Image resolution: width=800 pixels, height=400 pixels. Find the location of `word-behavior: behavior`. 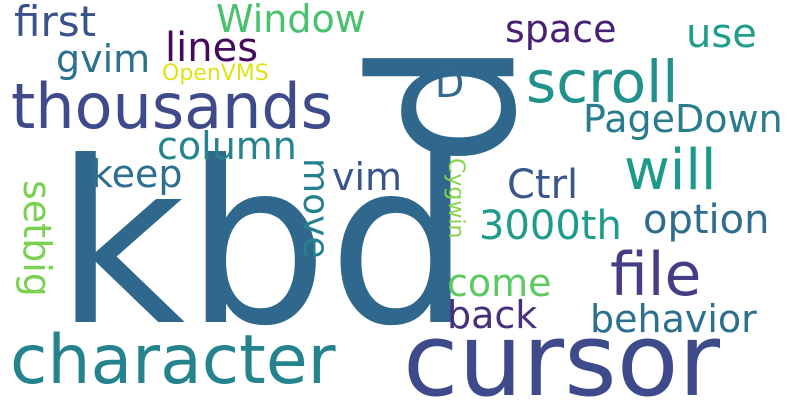

word-behavior: behavior is located at coordinates (673, 319).